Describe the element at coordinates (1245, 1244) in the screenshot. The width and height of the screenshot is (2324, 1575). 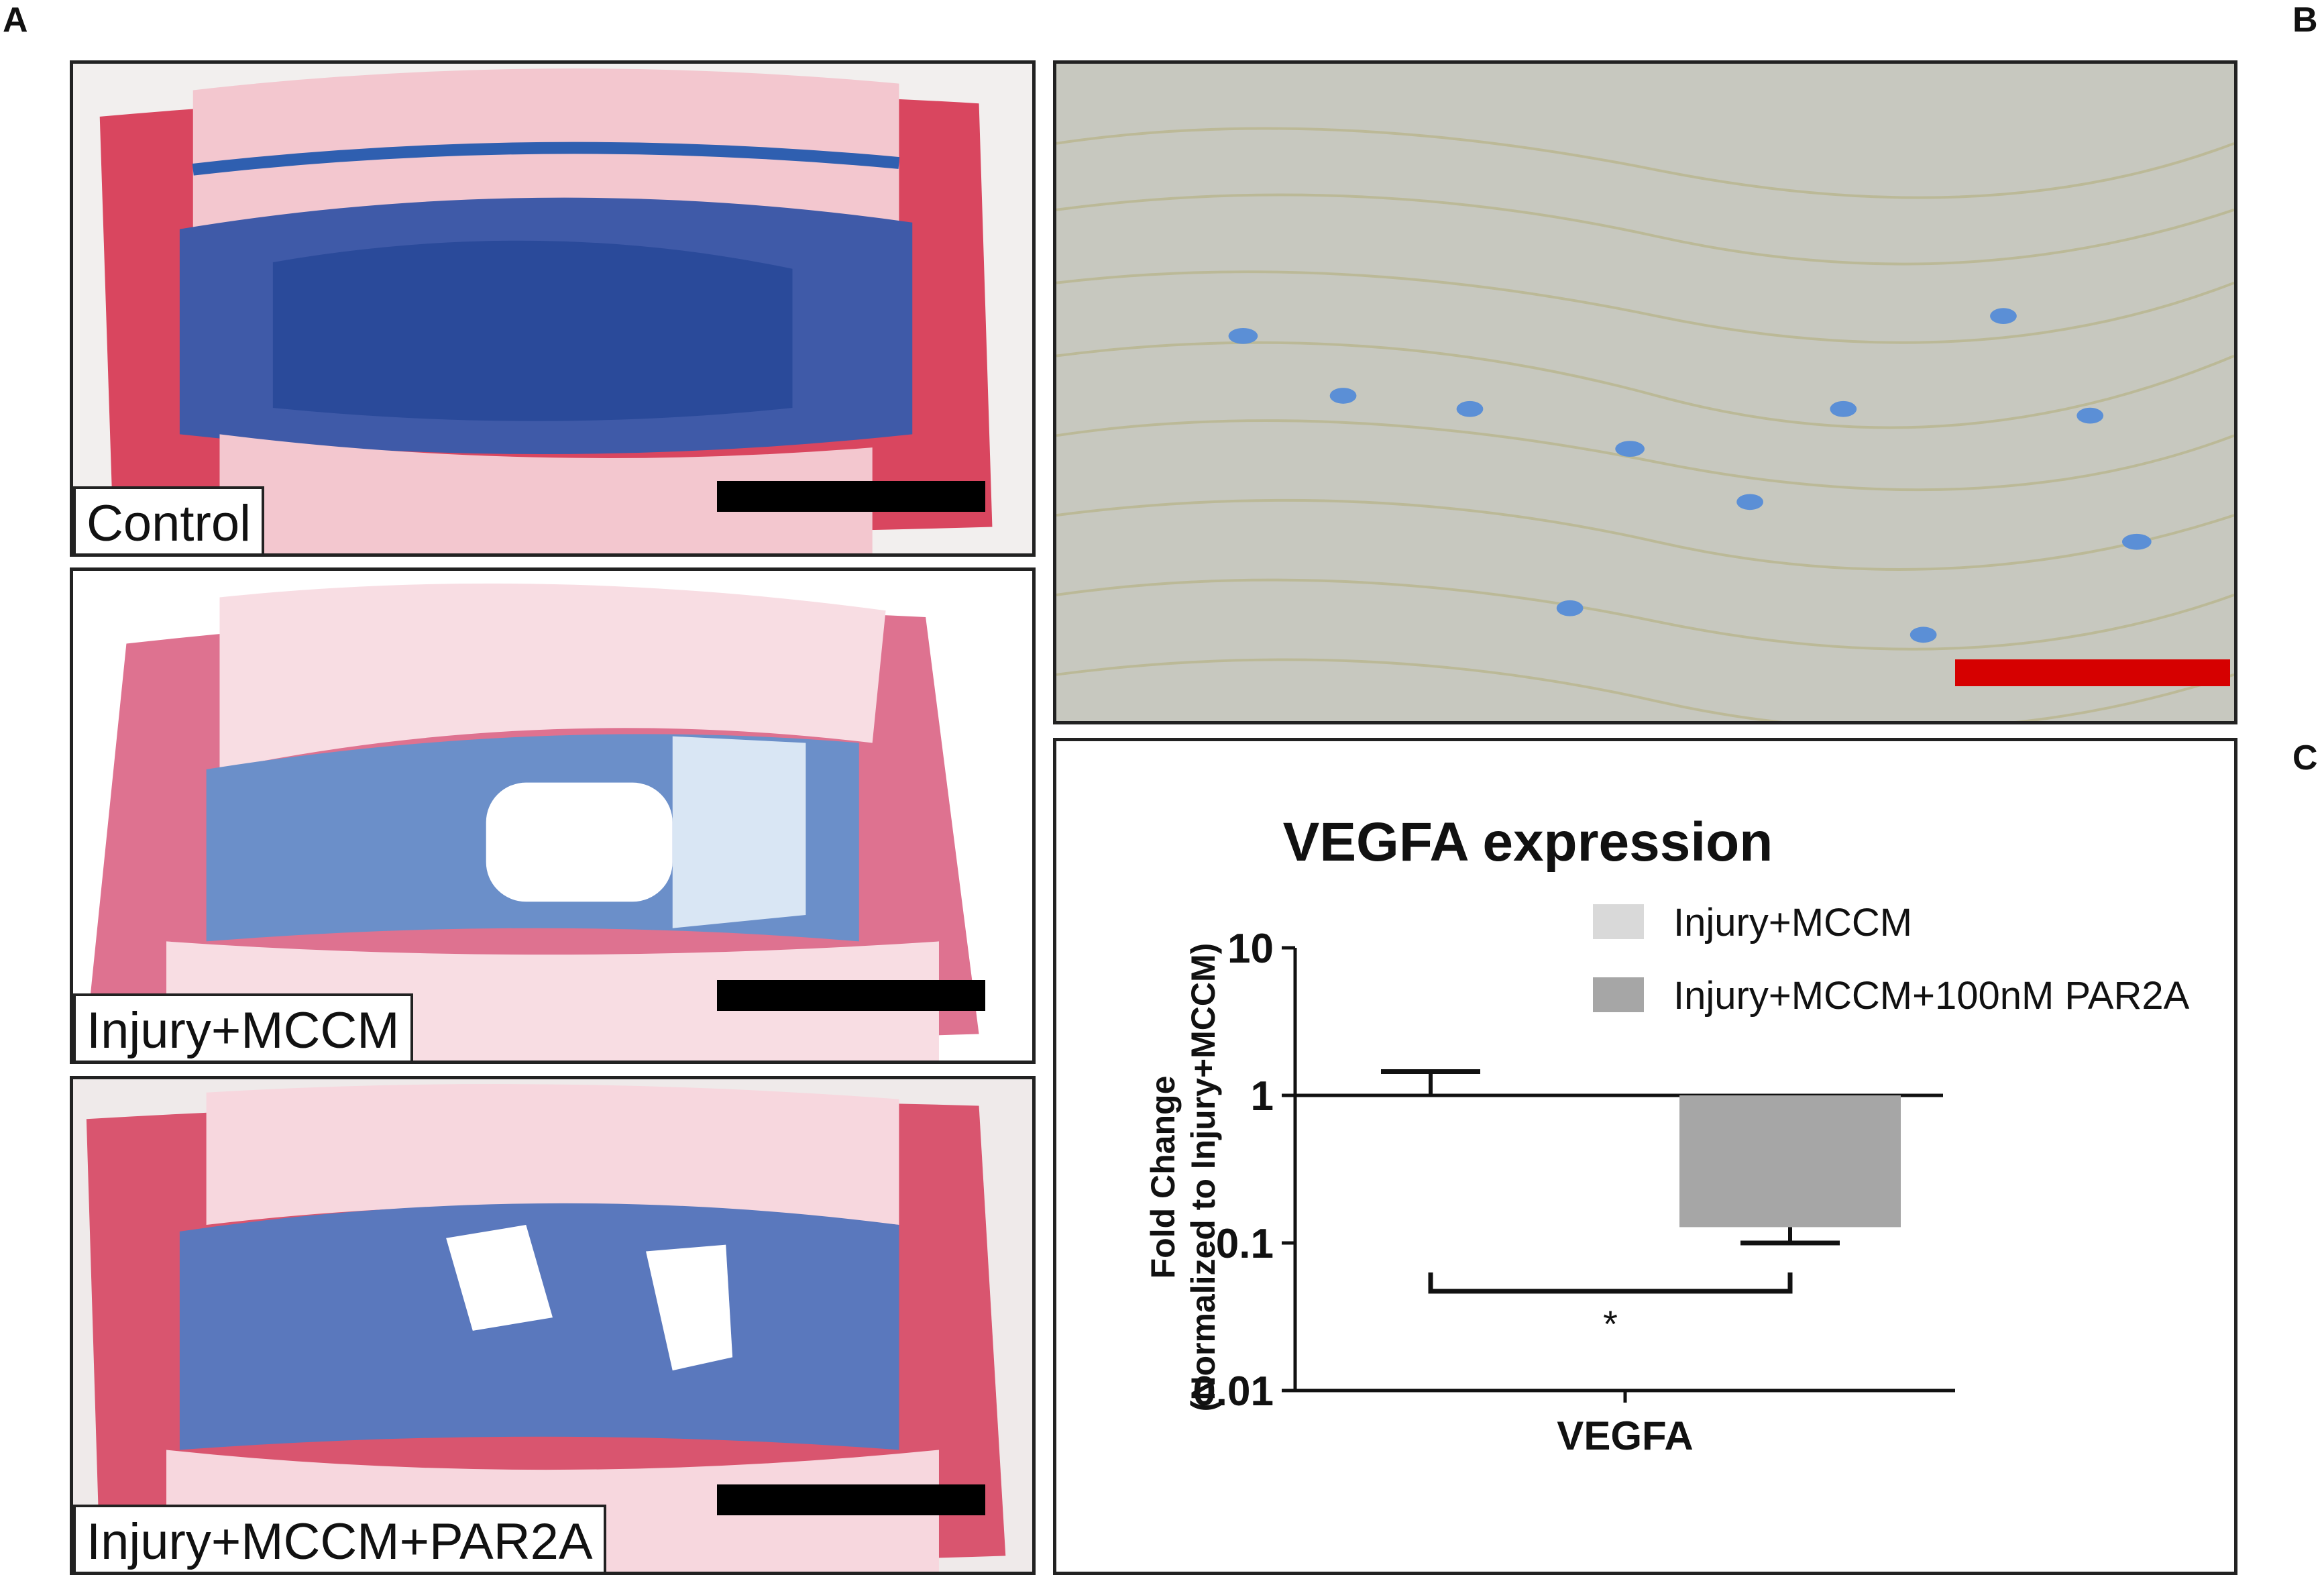
I see `y-tick-label: 0.1` at that location.